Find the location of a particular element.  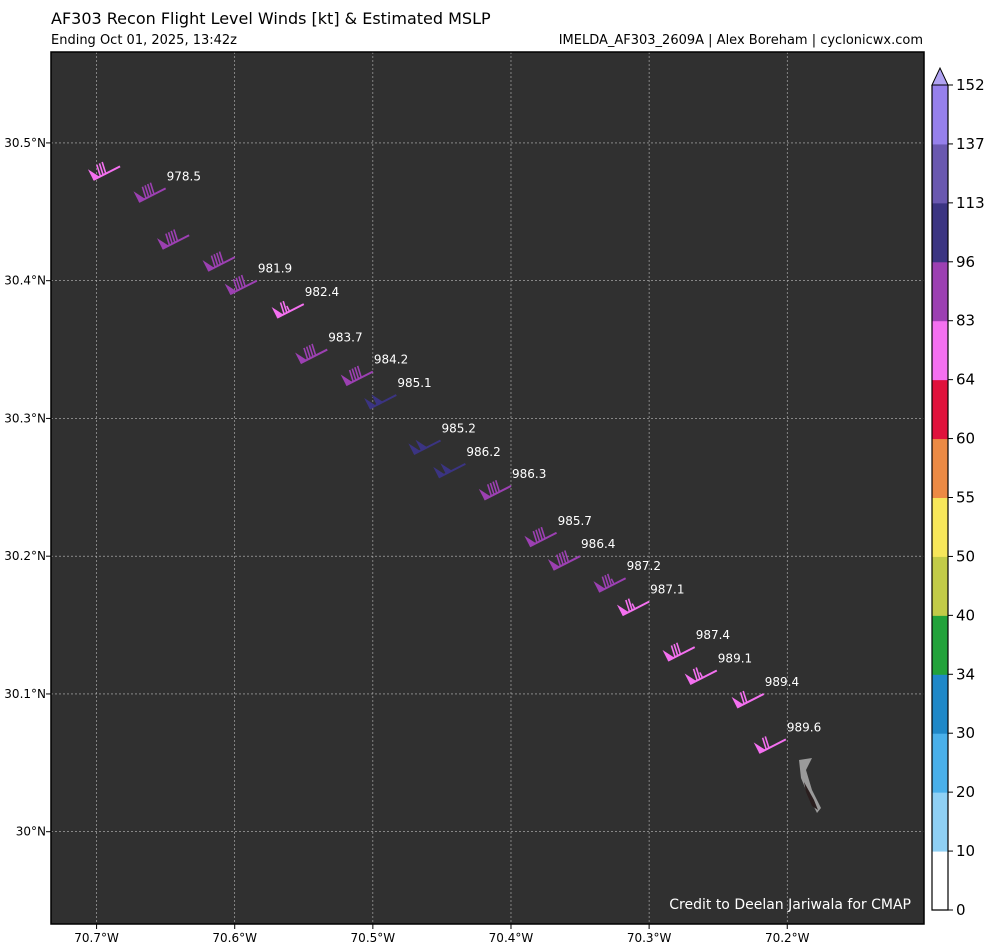

colorbar-tick-label: 83 is located at coordinates (965, 321).